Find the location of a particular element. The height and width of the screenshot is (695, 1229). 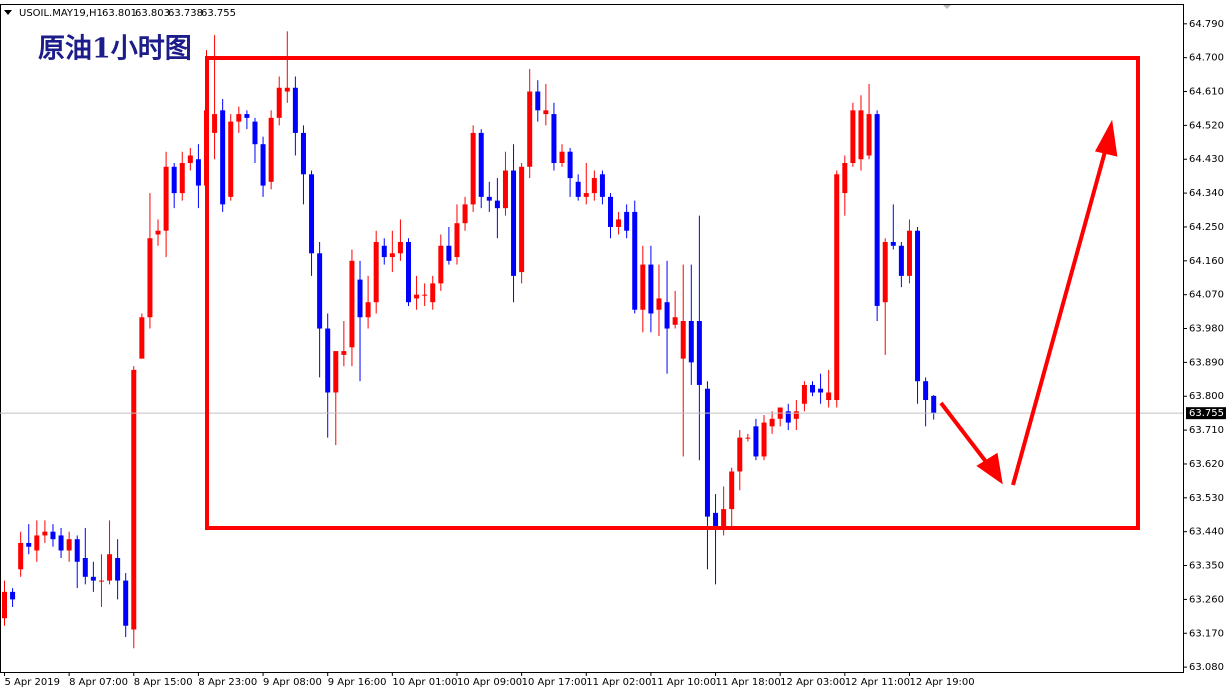

y-tick-label: 64.340 is located at coordinates (1206, 193).